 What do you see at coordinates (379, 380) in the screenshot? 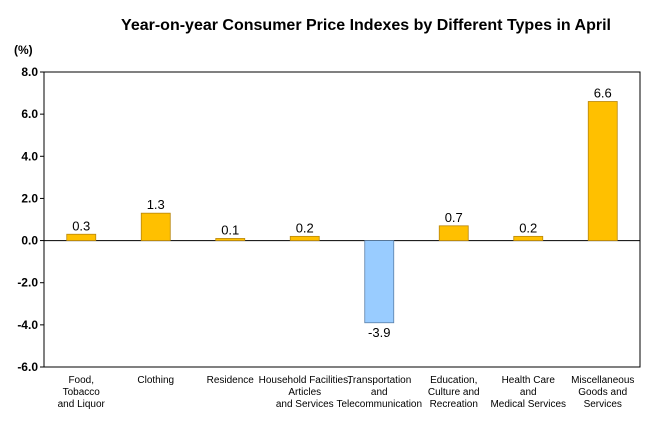
I see `x-category-label-line: Transportation` at bounding box center [379, 380].